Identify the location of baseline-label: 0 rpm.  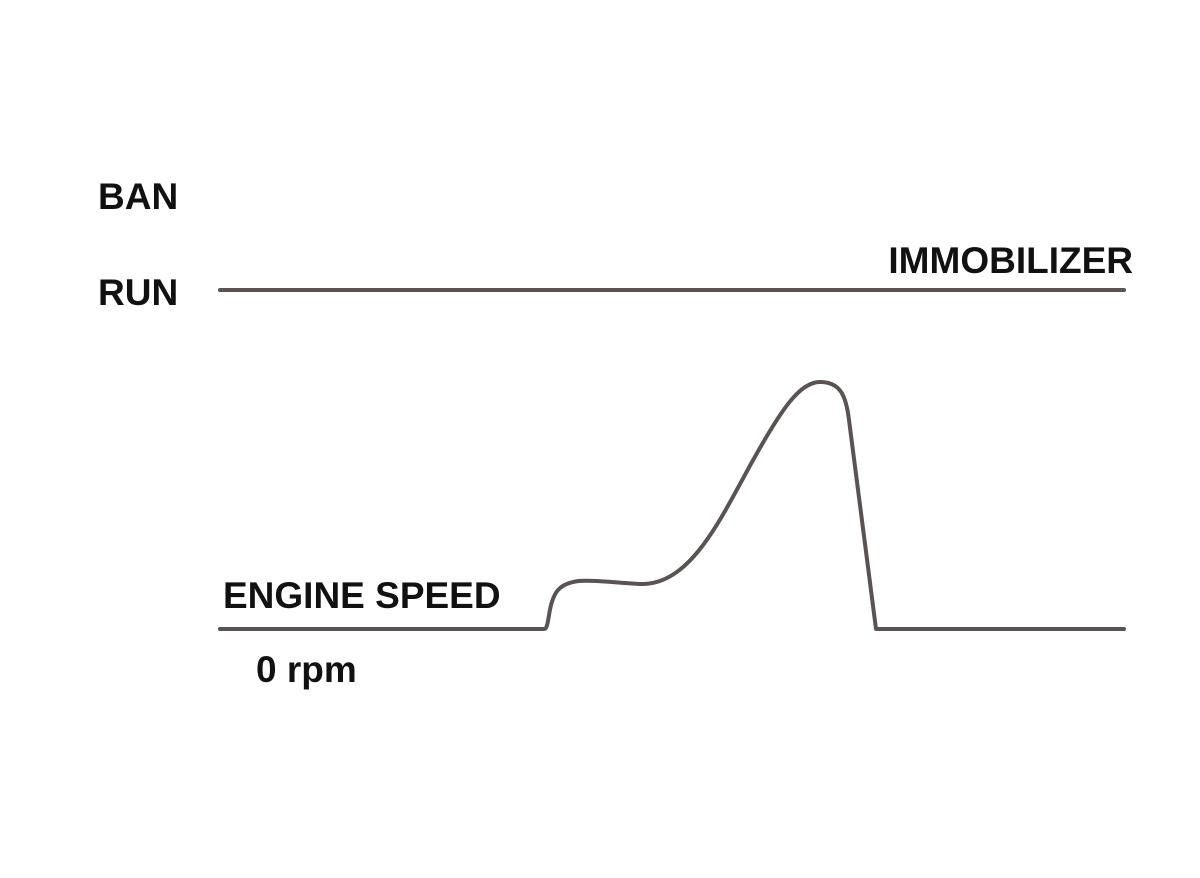
(306, 669).